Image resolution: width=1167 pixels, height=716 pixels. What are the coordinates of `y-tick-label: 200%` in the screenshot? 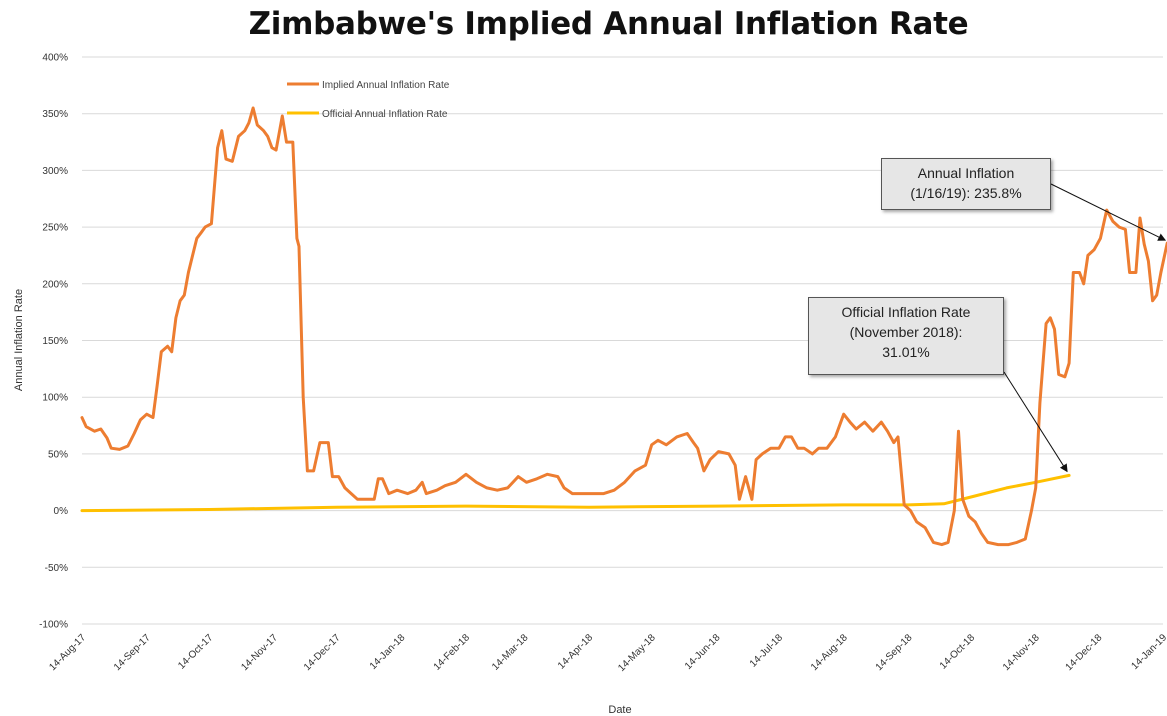 It's located at (55, 284).